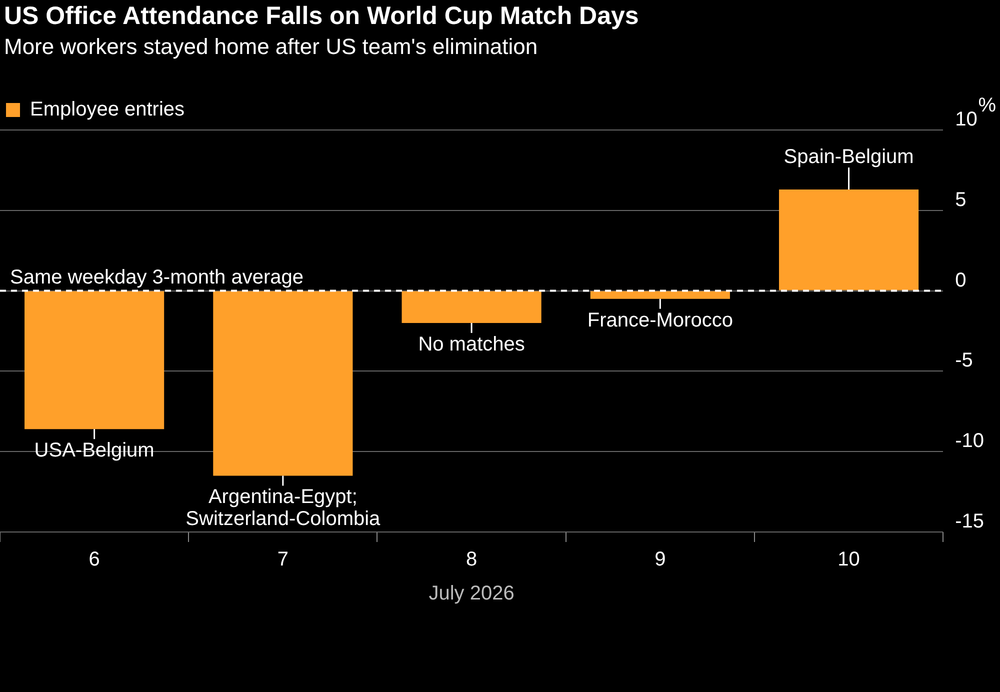 The height and width of the screenshot is (692, 1000). Describe the element at coordinates (660, 320) in the screenshot. I see `annotation: France-Morocco` at that location.